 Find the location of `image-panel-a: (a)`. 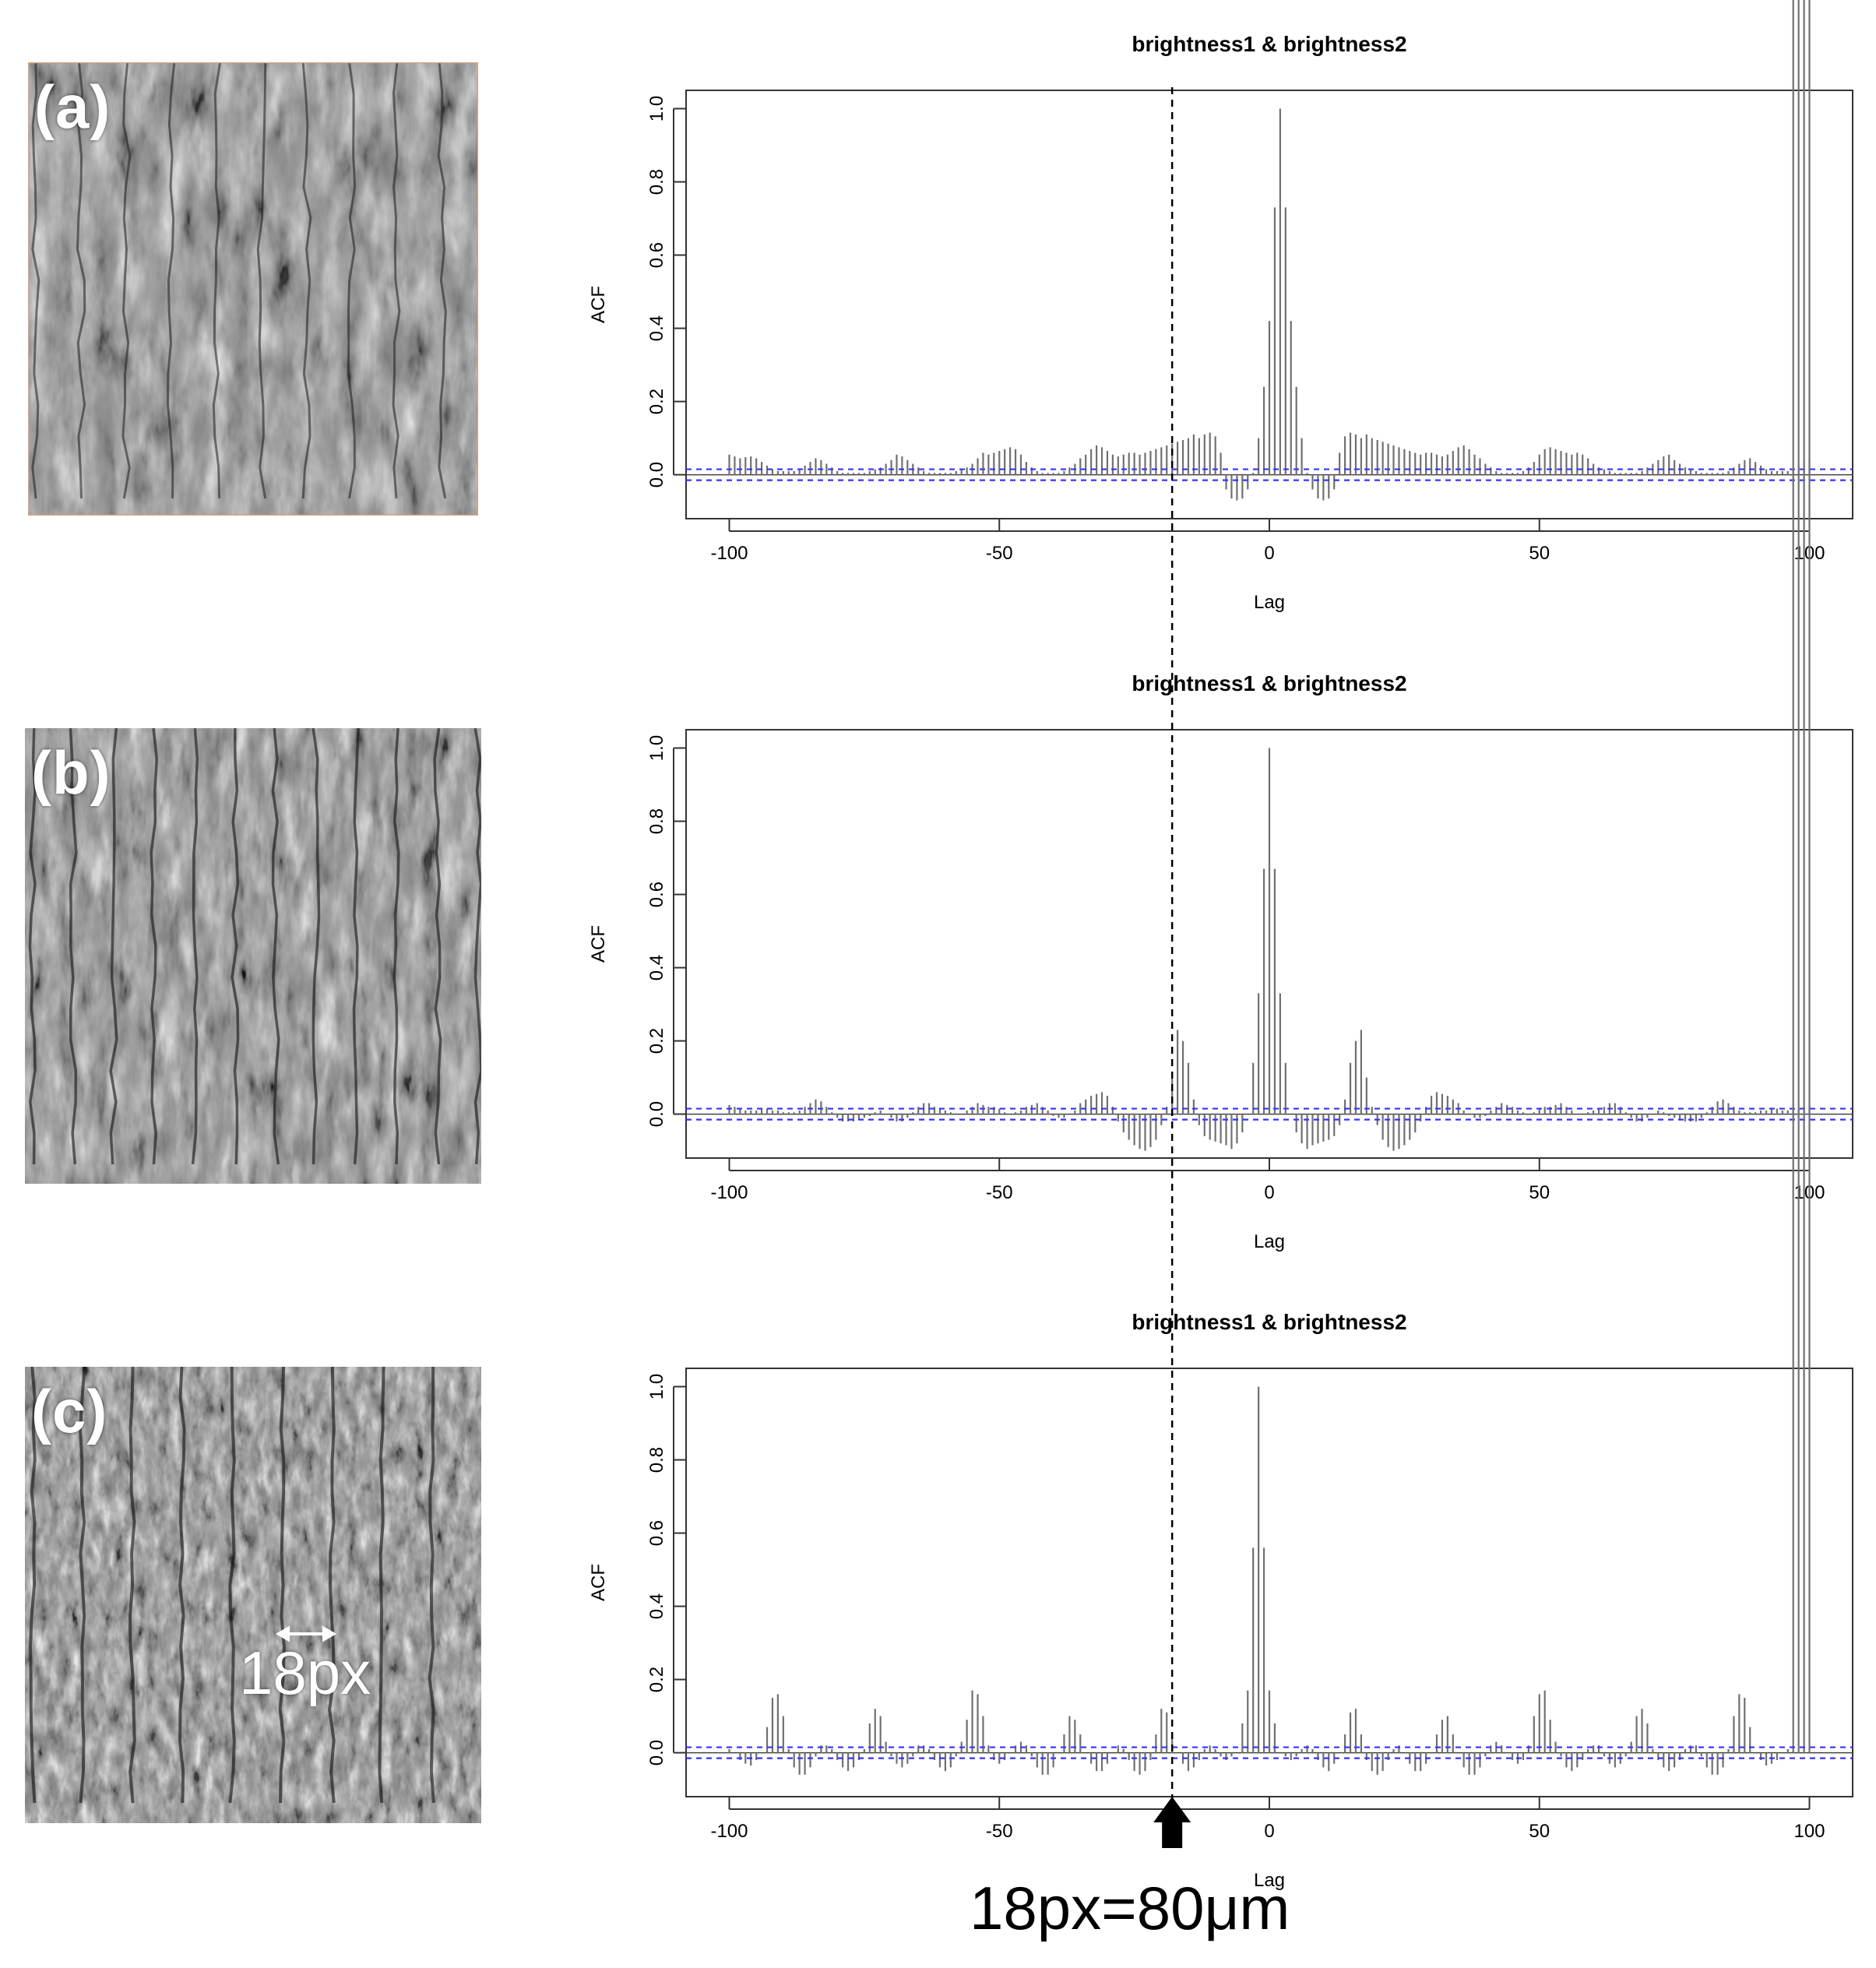

image-panel-a: (a) is located at coordinates (253, 289).